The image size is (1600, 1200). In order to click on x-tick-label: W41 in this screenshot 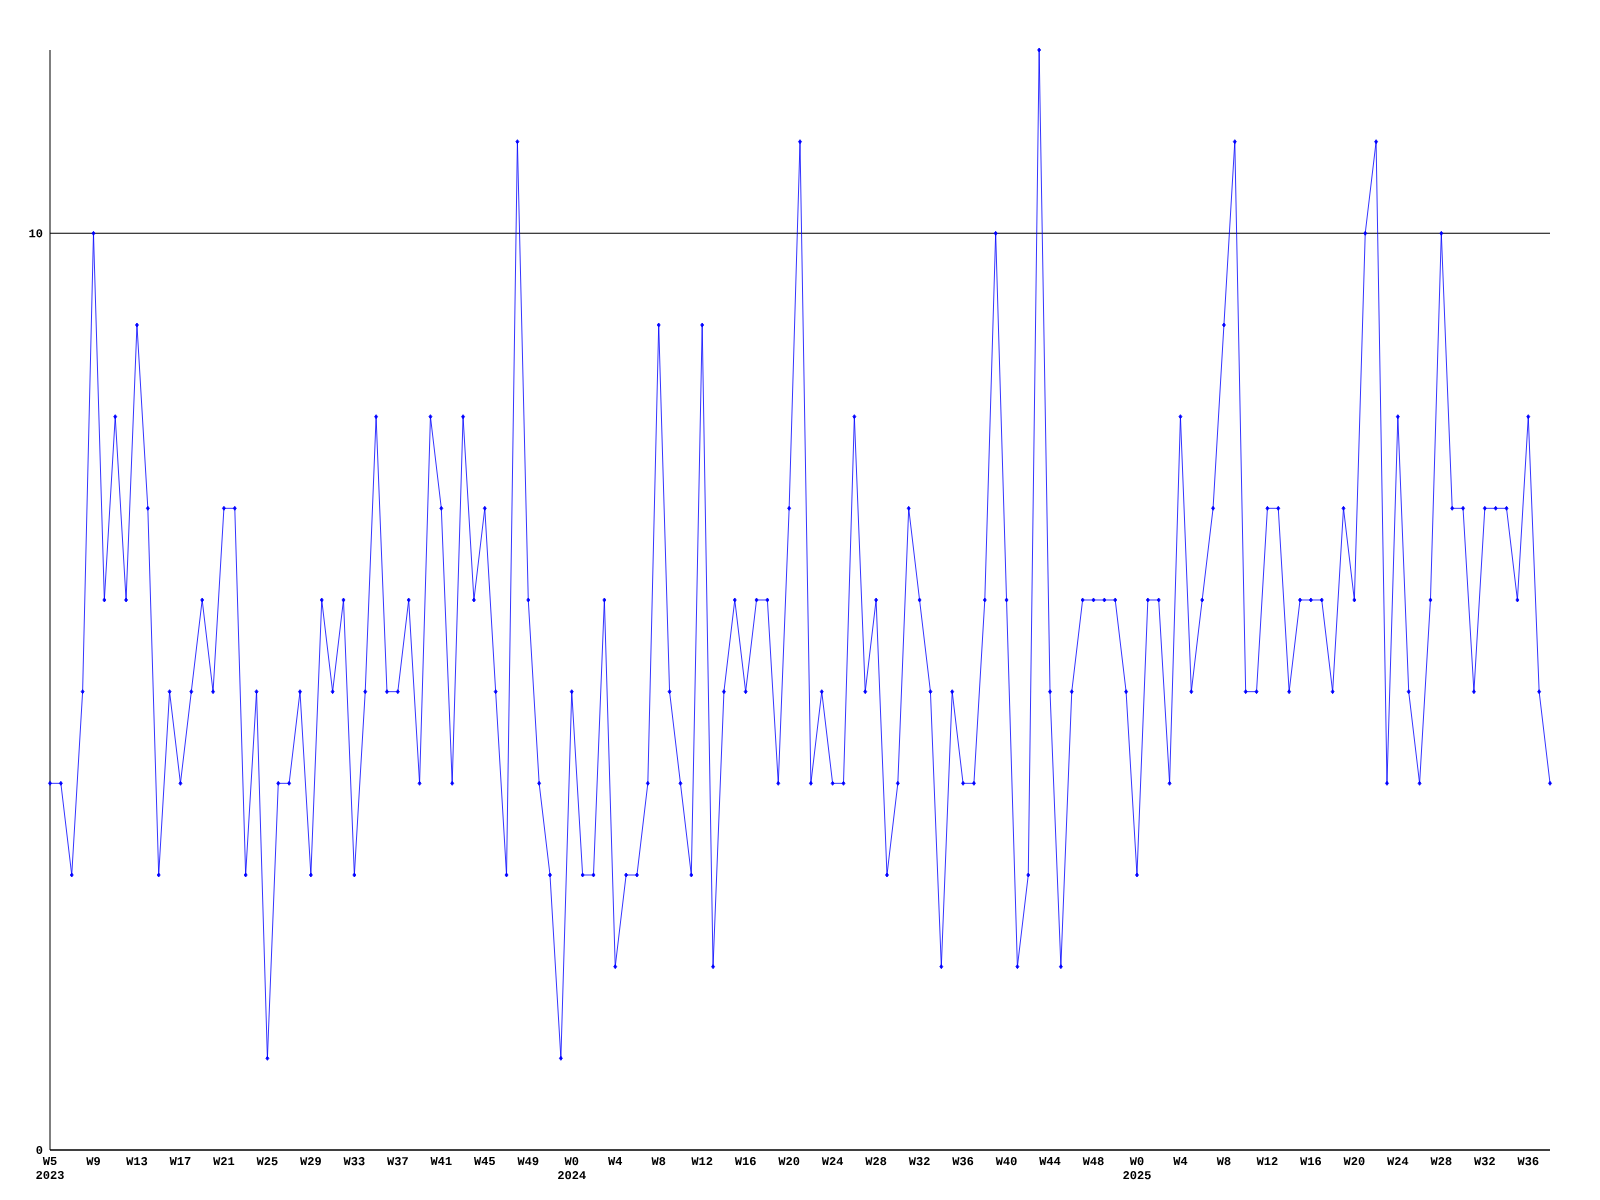, I will do `click(441, 1161)`.